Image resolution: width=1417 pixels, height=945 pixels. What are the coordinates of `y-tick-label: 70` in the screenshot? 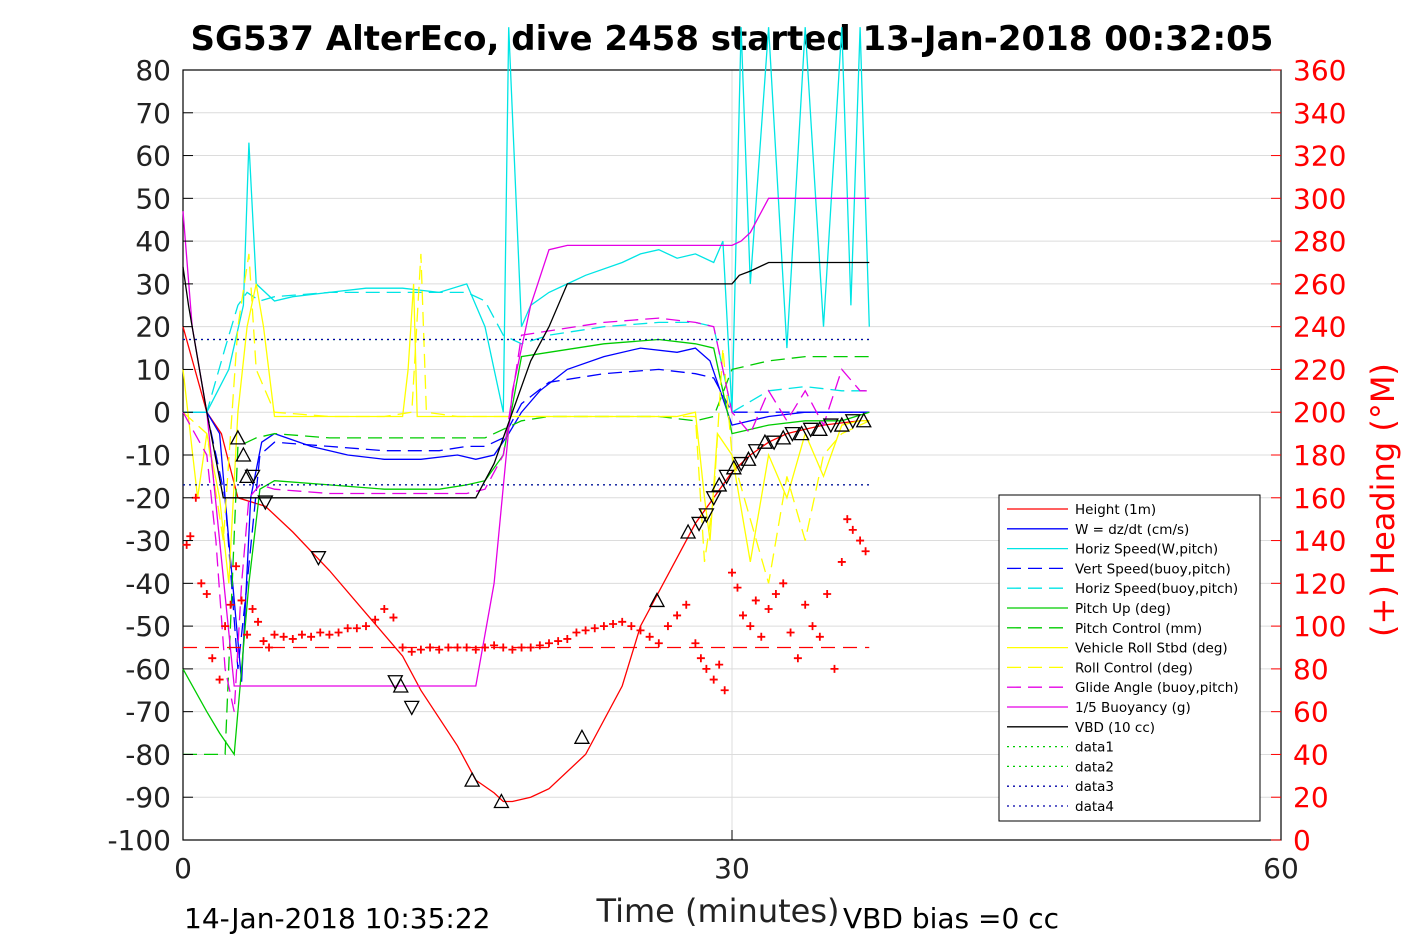 It's located at (153, 113).